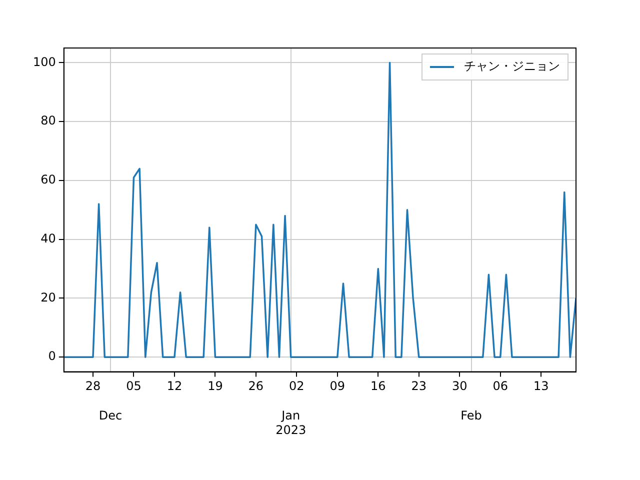 The height and width of the screenshot is (480, 640). I want to click on y-tick-label: 60, so click(48, 179).